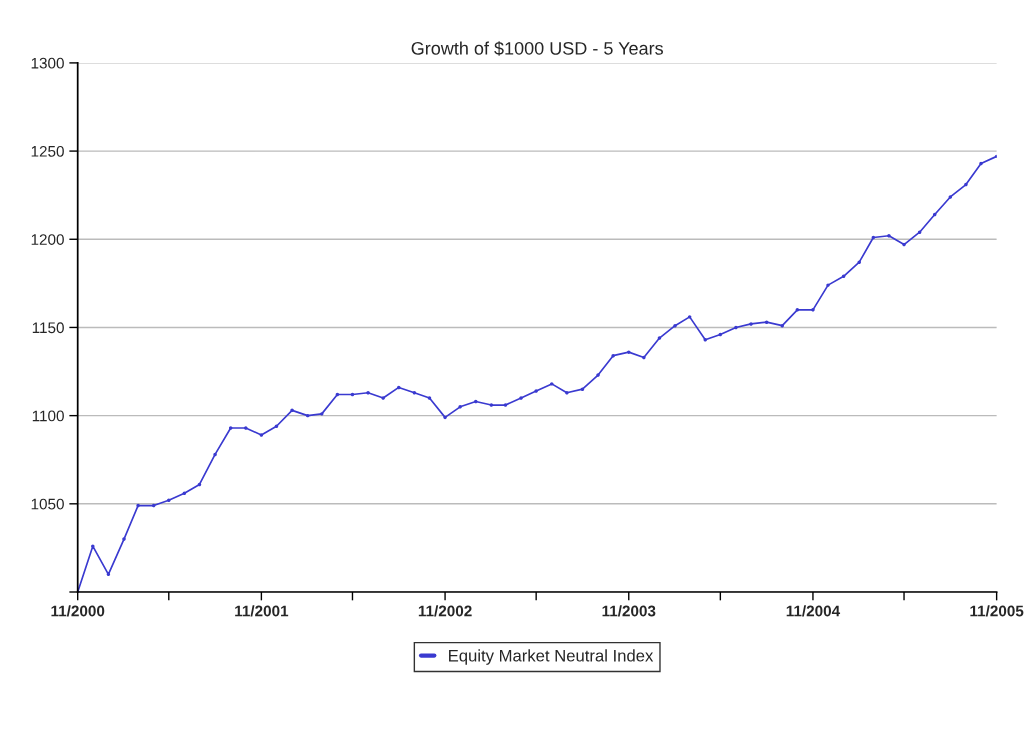 This screenshot has width=1036, height=740. Describe the element at coordinates (48, 328) in the screenshot. I see `y-tick-label: 1150` at that location.